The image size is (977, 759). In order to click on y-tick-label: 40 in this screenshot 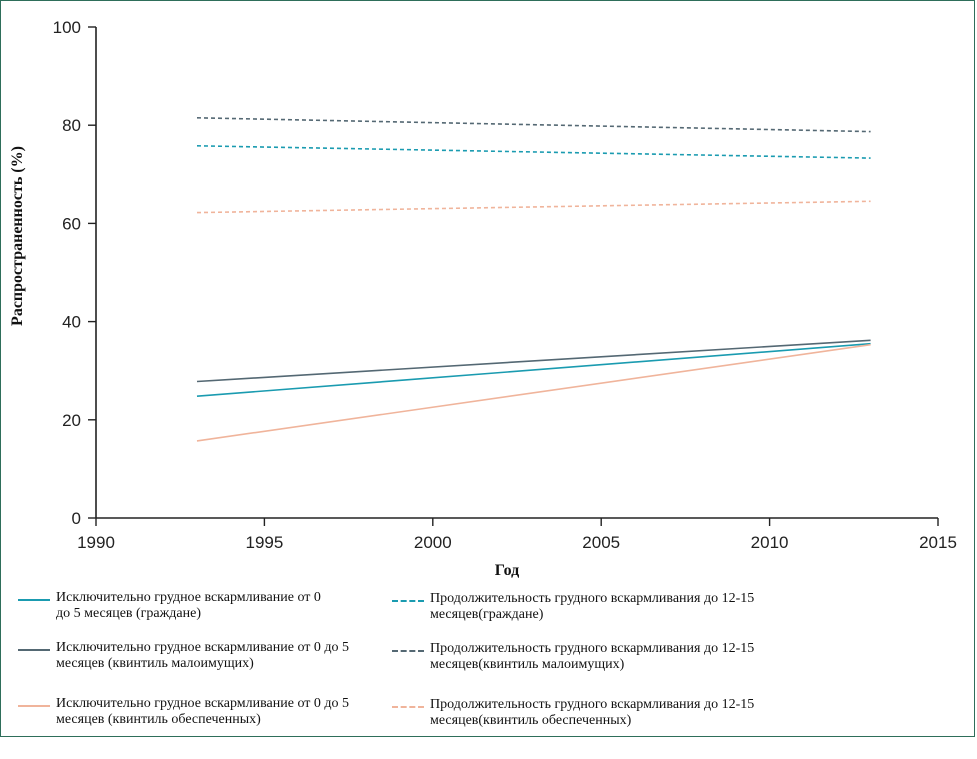, I will do `click(71, 322)`.